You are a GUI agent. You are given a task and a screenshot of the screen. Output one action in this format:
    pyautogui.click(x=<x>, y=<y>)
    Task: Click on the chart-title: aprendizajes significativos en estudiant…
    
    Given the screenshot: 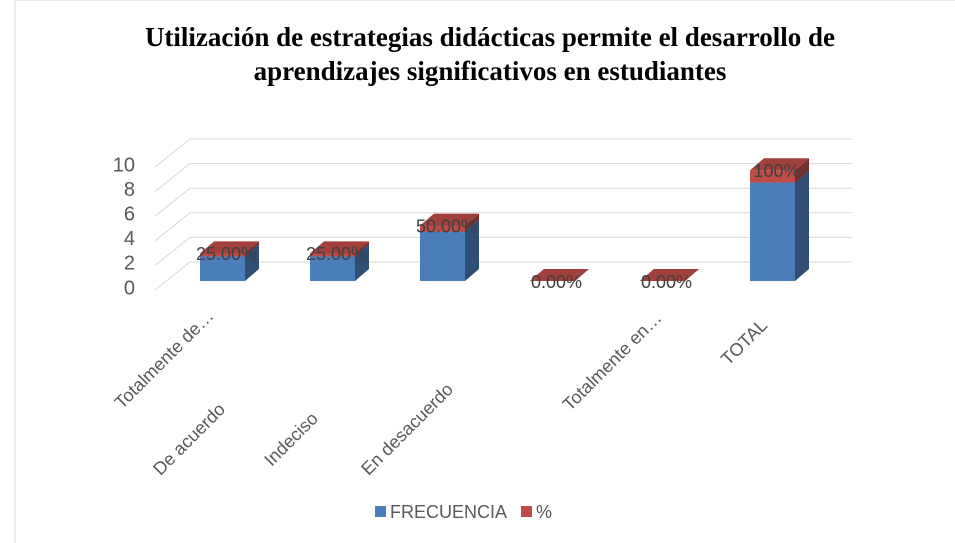 What is the action you would take?
    pyautogui.click(x=490, y=71)
    